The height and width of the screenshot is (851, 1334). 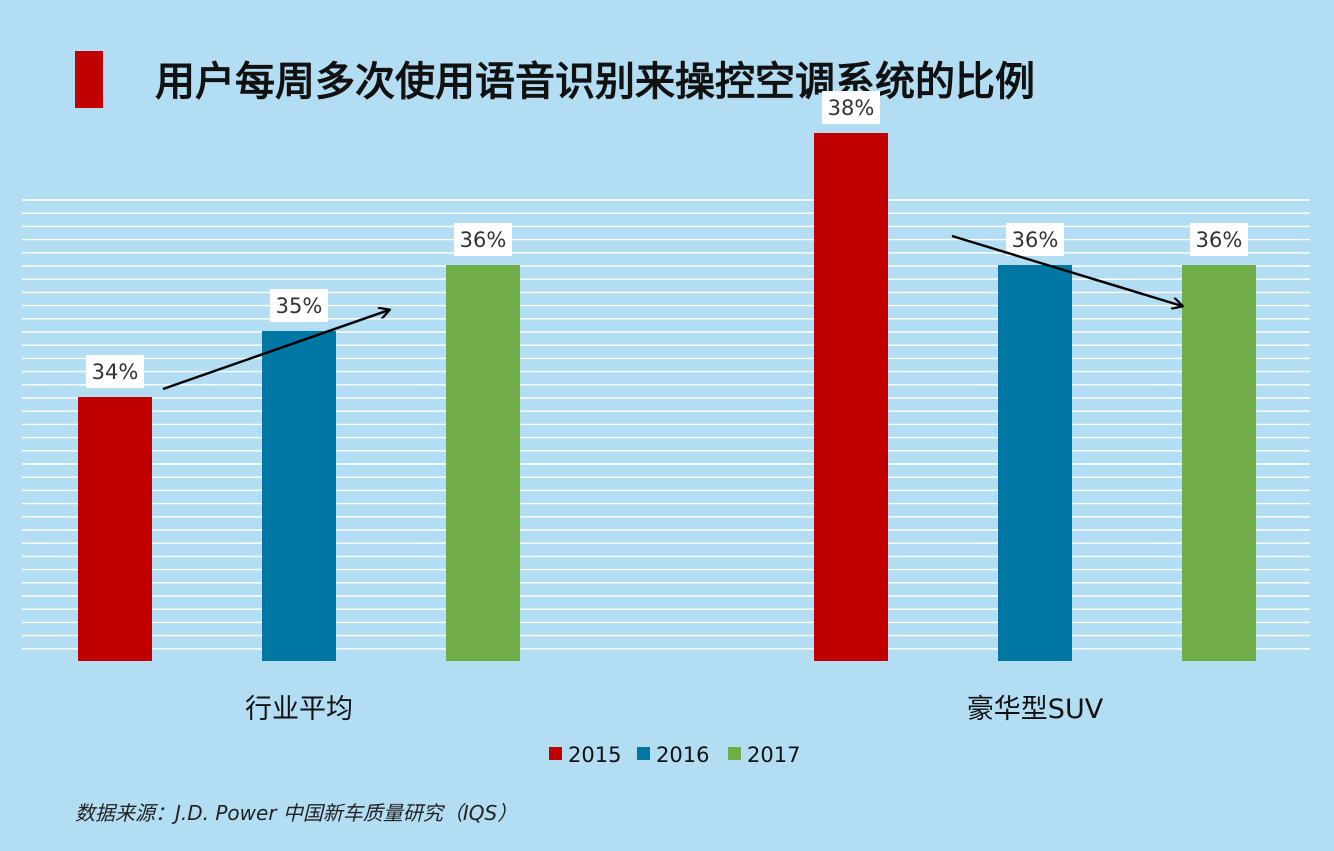 I want to click on category-label: 豪华型SUV, so click(x=1035, y=709).